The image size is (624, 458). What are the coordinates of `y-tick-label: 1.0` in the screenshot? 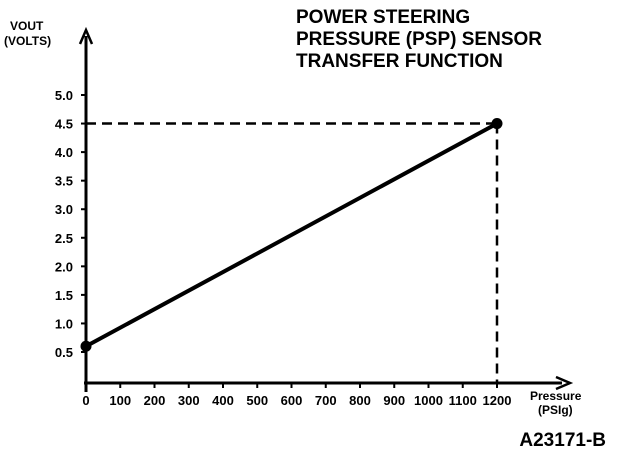 It's located at (64, 323).